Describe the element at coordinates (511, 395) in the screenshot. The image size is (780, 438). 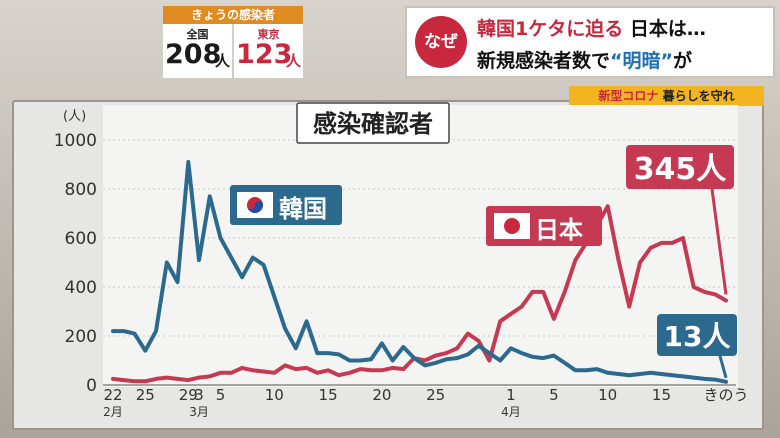
I see `x-tick-label: 1` at that location.